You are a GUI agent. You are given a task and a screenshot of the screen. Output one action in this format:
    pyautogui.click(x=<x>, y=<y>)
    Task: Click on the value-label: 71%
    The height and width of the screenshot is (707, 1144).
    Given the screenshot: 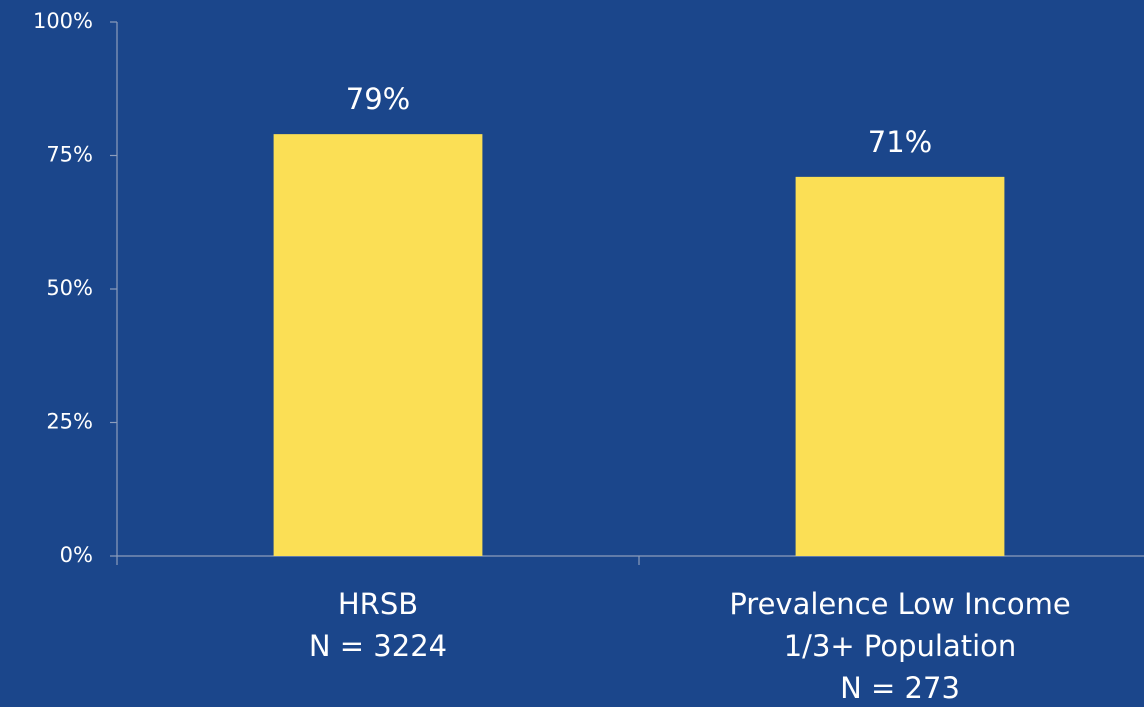 What is the action you would take?
    pyautogui.click(x=900, y=142)
    